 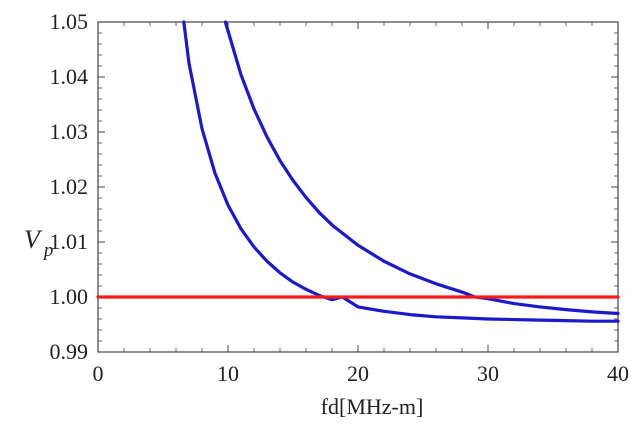 What do you see at coordinates (69, 241) in the screenshot?
I see `y-tick-label: 1.01` at bounding box center [69, 241].